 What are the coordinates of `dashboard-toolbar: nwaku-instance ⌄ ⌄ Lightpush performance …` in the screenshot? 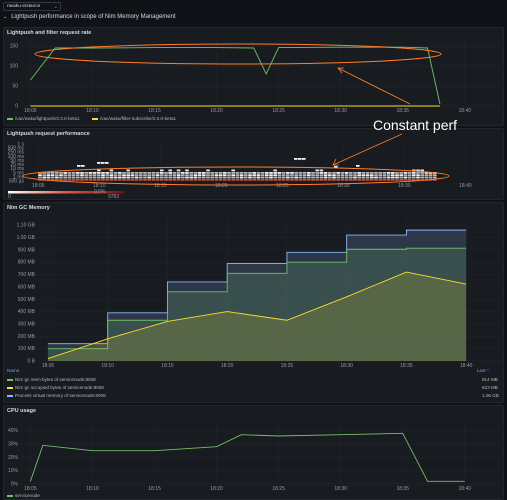 It's located at (253, 13).